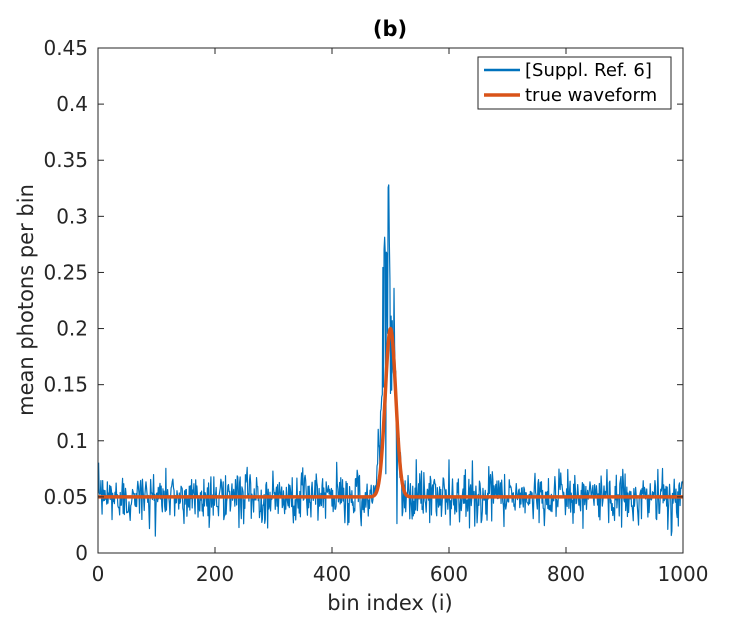  Describe the element at coordinates (72, 104) in the screenshot. I see `y-tick-label: 0.4` at that location.